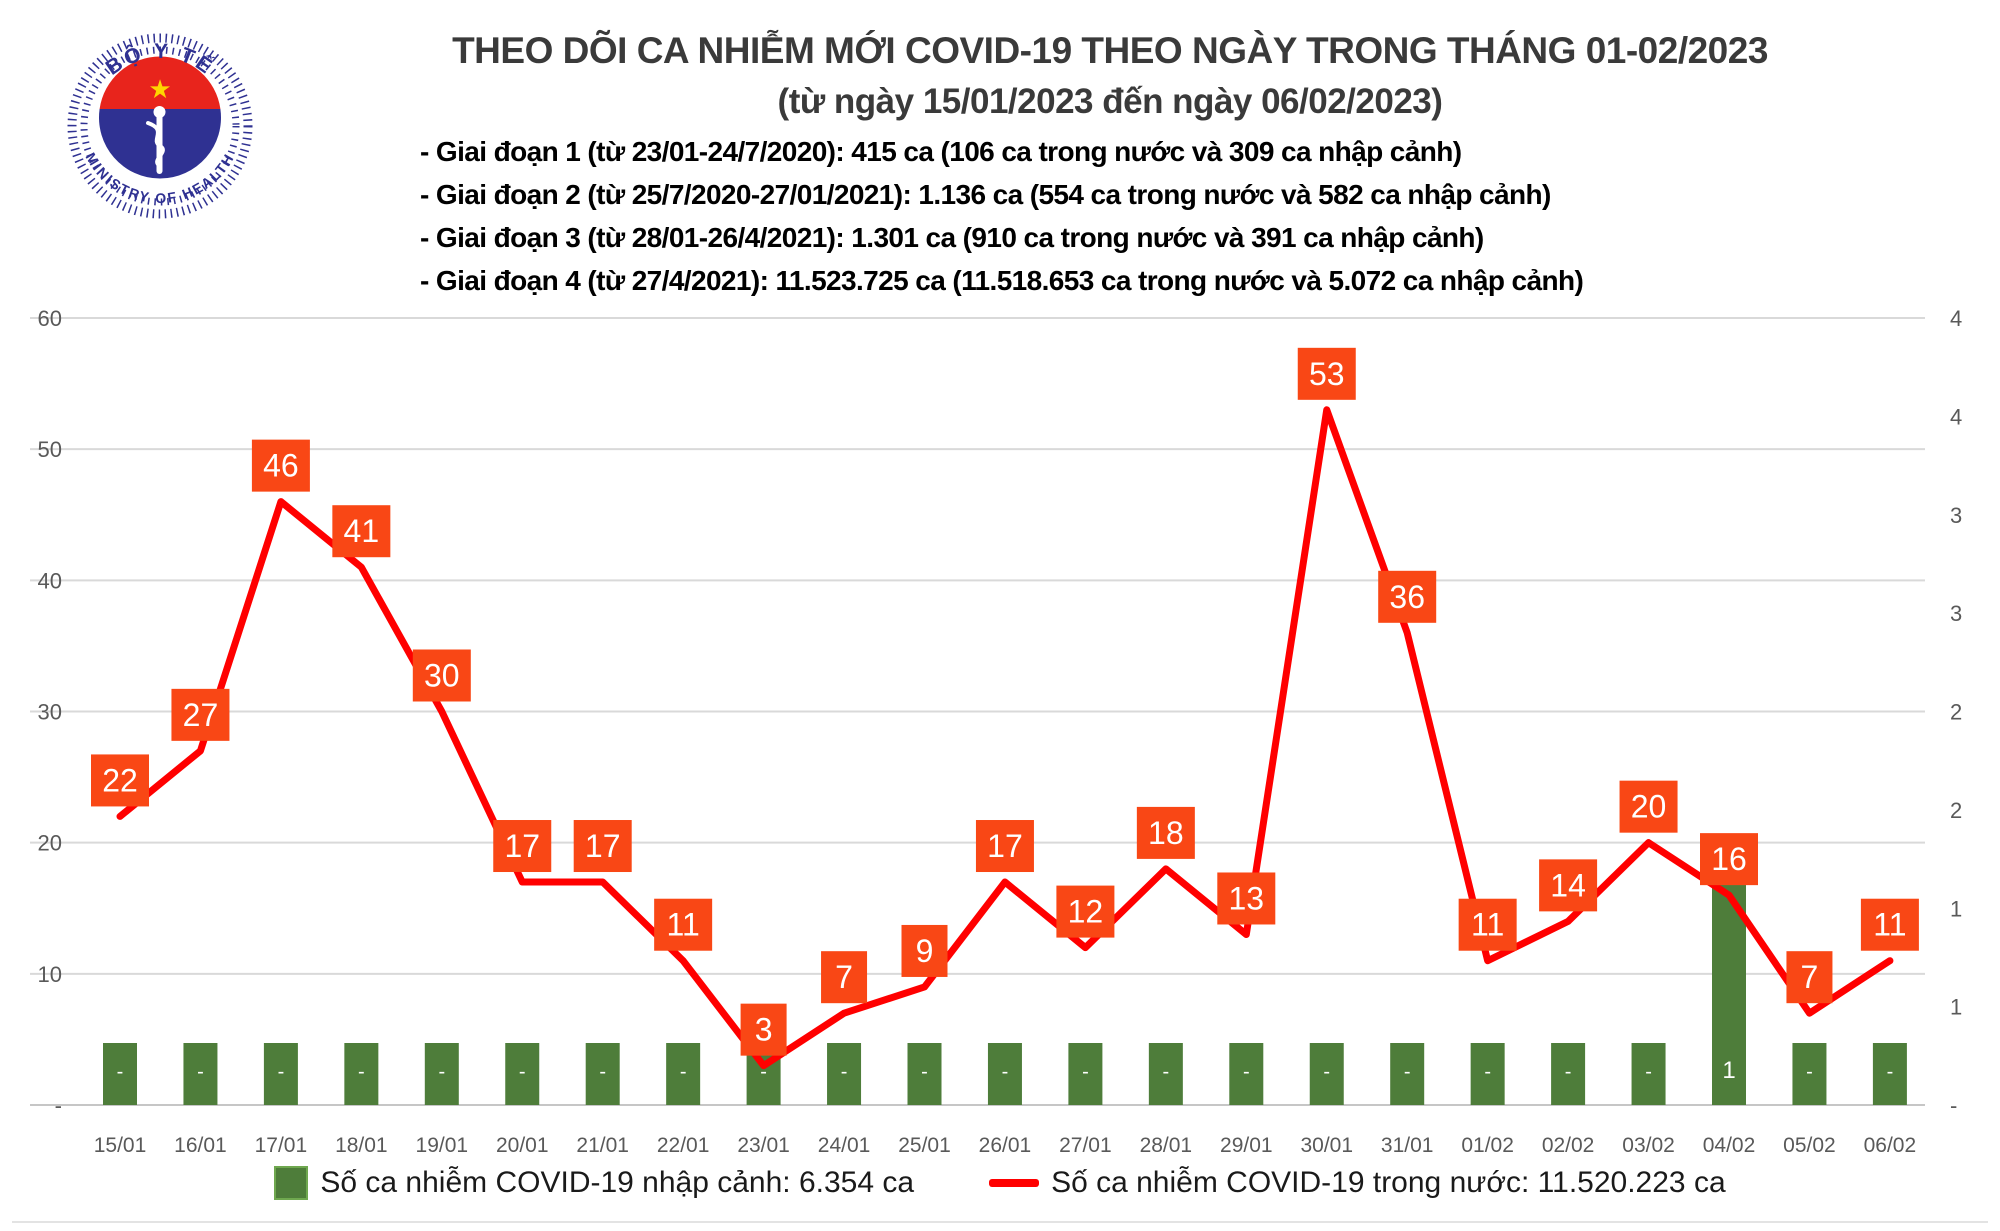  Describe the element at coordinates (844, 1074) in the screenshot. I see `bar-24/01` at that location.